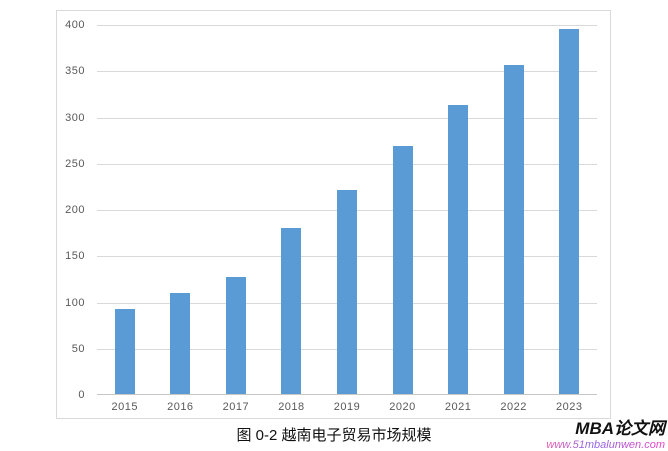  Describe the element at coordinates (291, 407) in the screenshot. I see `x-tick-label-2018: 2018` at that location.